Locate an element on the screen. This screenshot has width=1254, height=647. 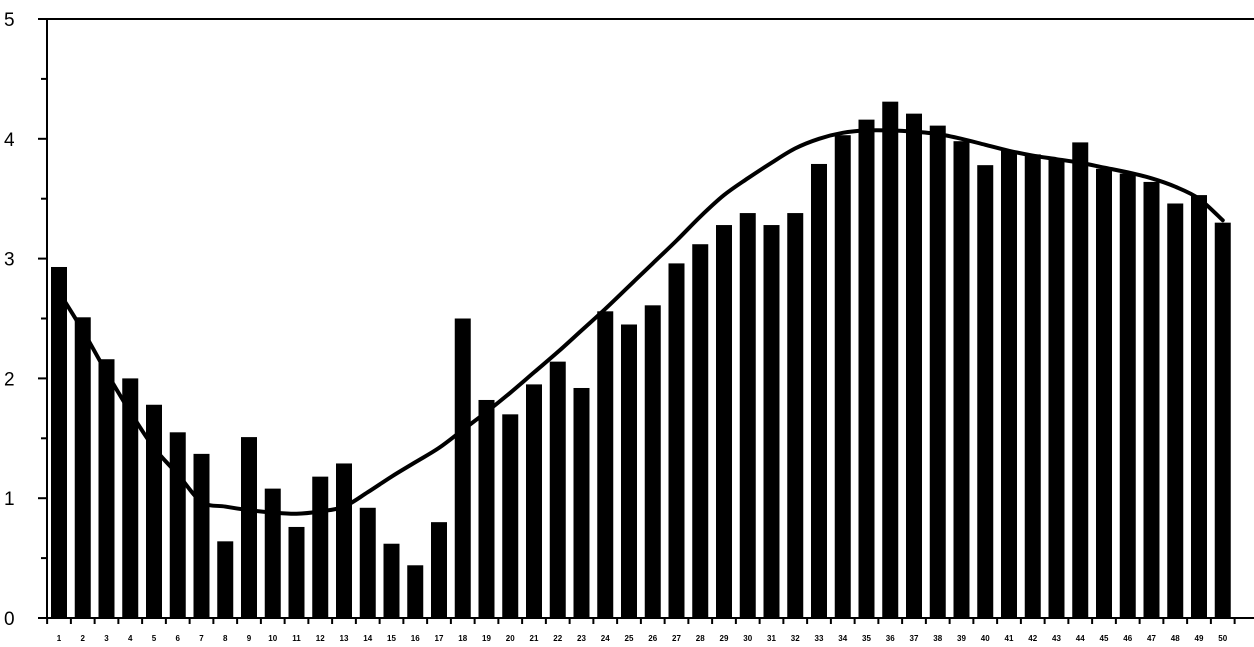
x-tick-label: 18 is located at coordinates (462, 638).